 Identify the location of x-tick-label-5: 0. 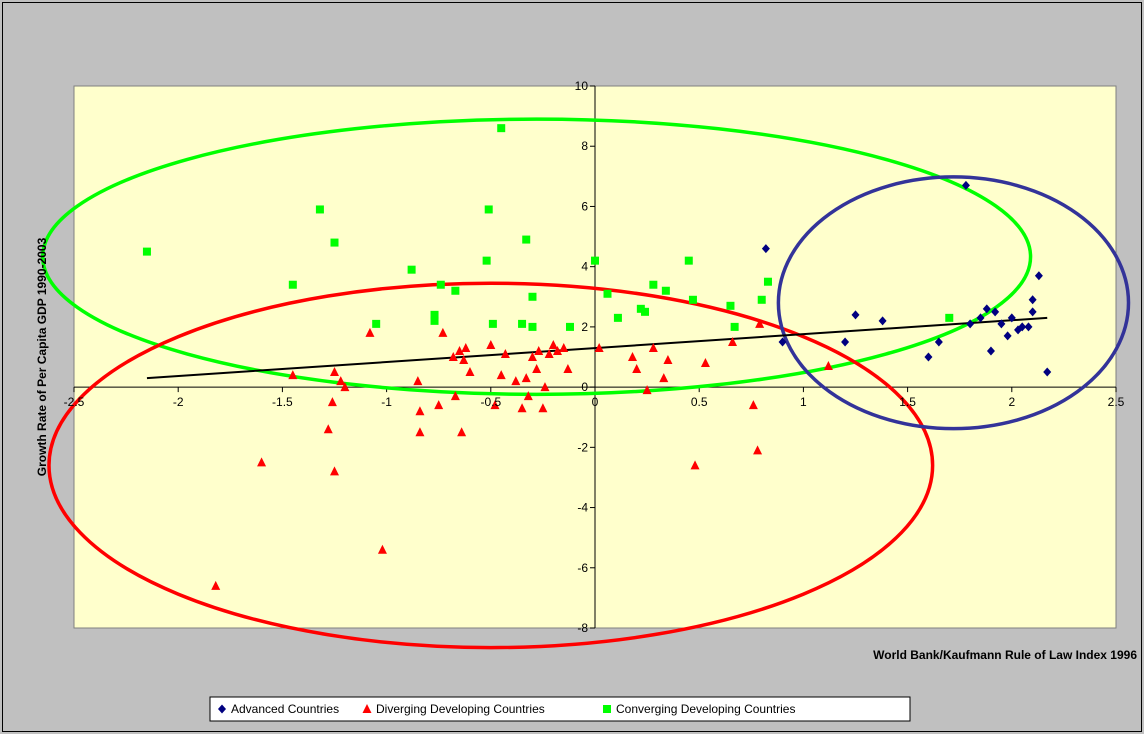
(595, 402).